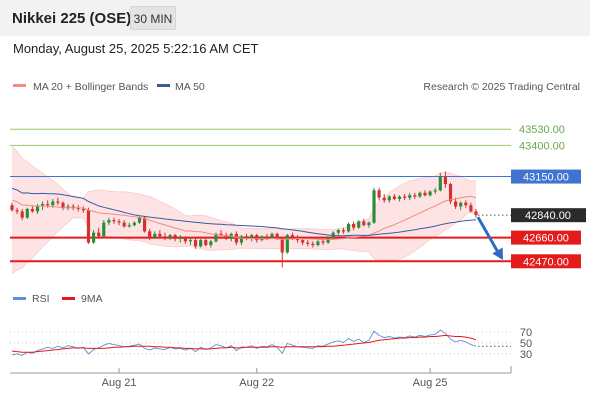  What do you see at coordinates (153, 18) in the screenshot?
I see `interval-button: 30 MIN` at bounding box center [153, 18].